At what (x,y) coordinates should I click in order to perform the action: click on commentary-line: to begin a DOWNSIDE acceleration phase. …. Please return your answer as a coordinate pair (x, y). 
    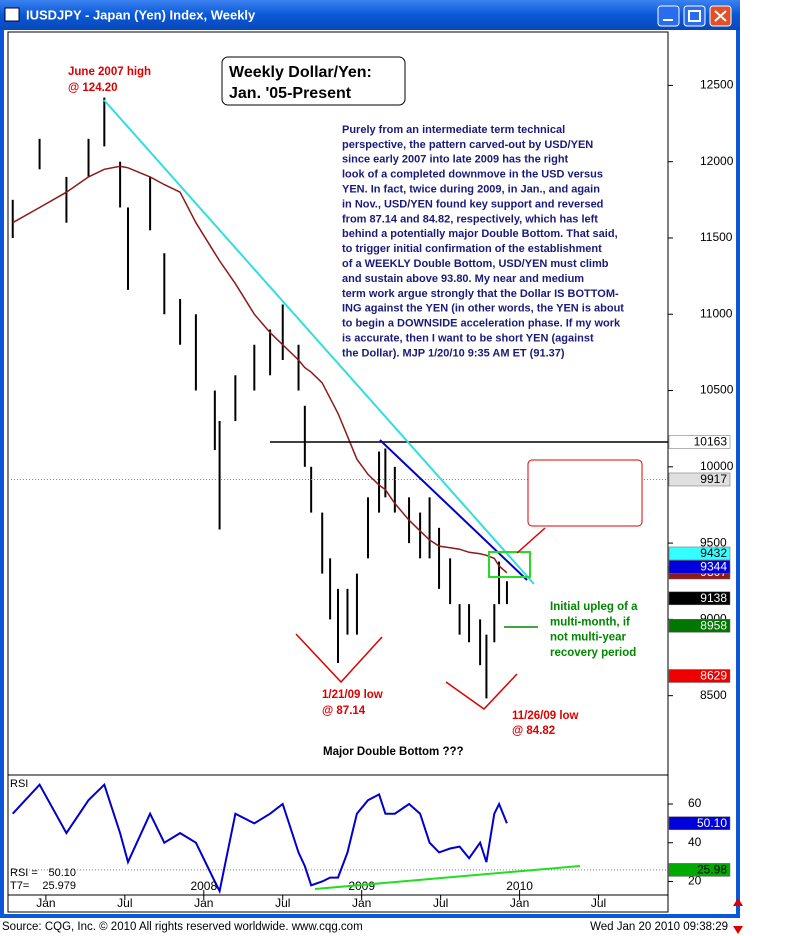
    Looking at the image, I should click on (481, 324).